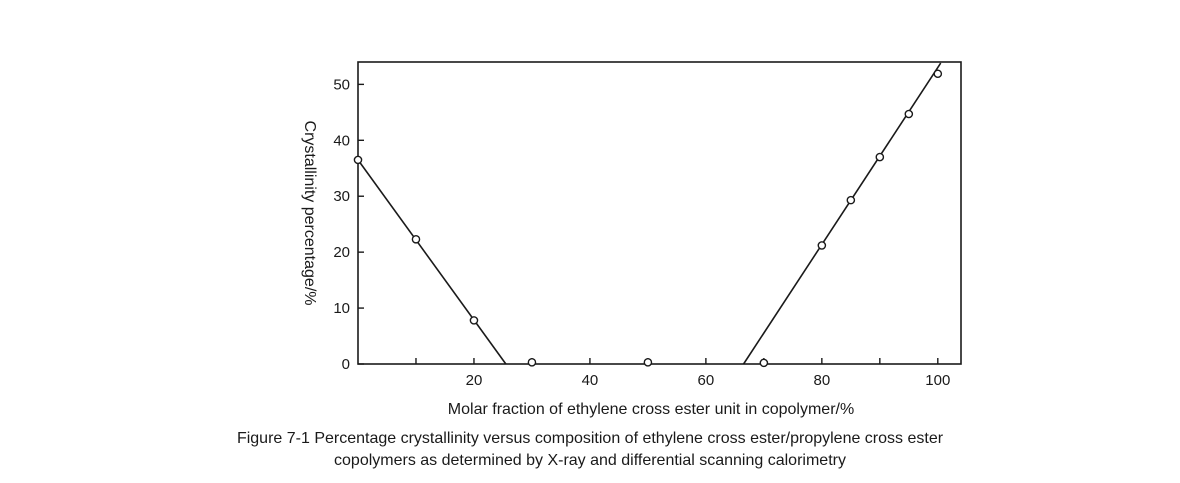 The width and height of the screenshot is (1180, 483). Describe the element at coordinates (682, 373) in the screenshot. I see `x-axis: 20 40 60 80 100` at that location.